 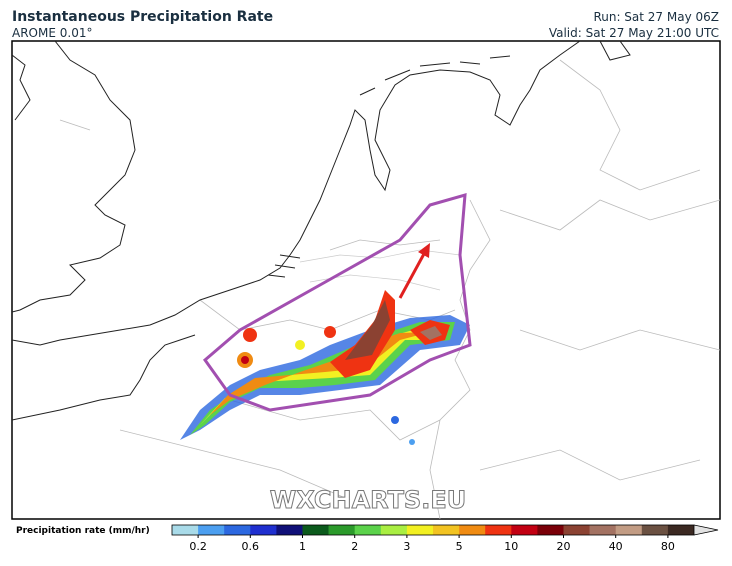 I want to click on model: AROME 0.01°, so click(x=52, y=33).